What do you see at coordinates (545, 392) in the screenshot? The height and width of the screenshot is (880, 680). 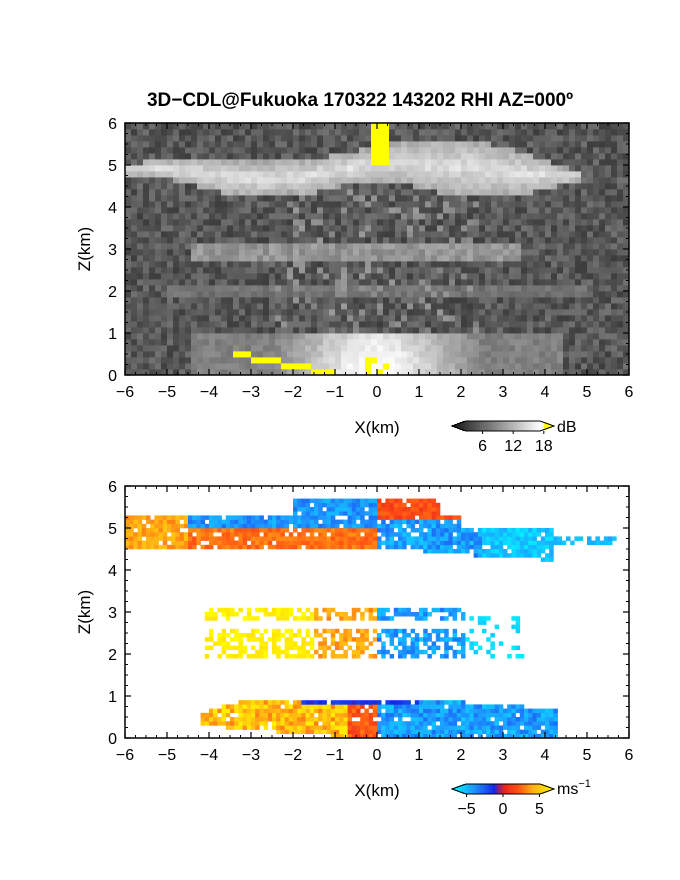 I see `x-tick-label: 4` at bounding box center [545, 392].